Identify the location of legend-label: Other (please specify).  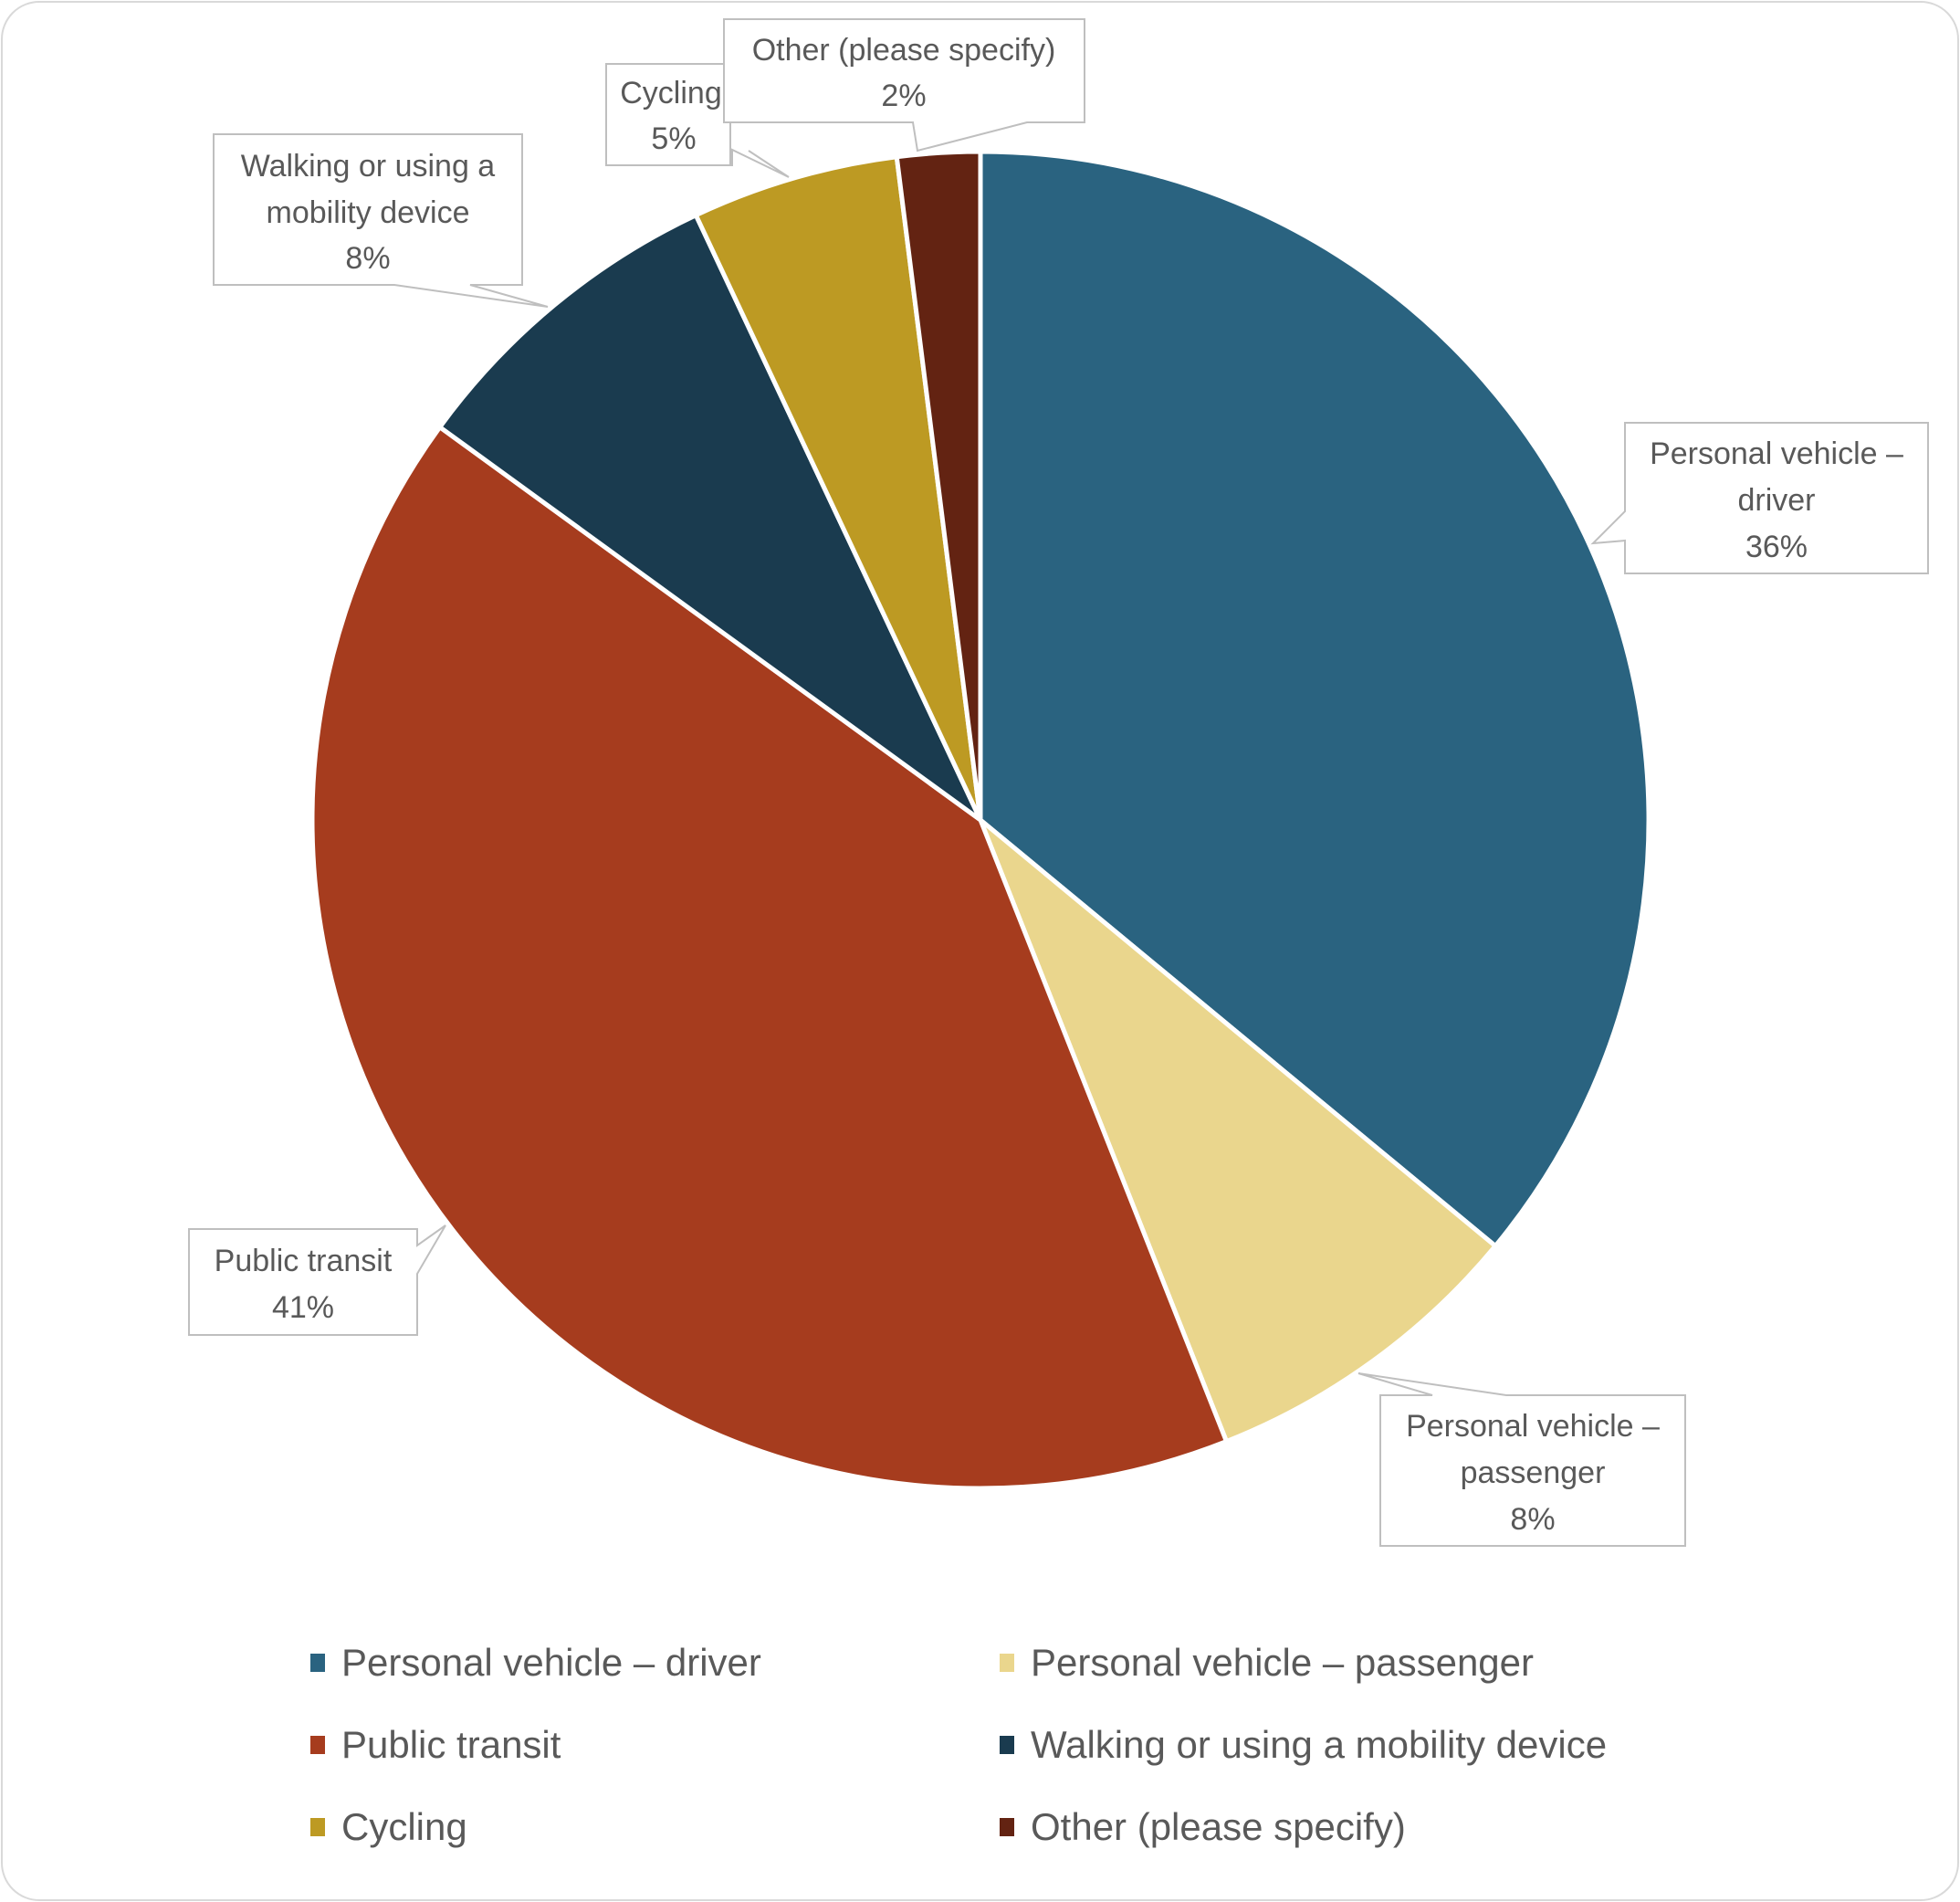
(1218, 1826).